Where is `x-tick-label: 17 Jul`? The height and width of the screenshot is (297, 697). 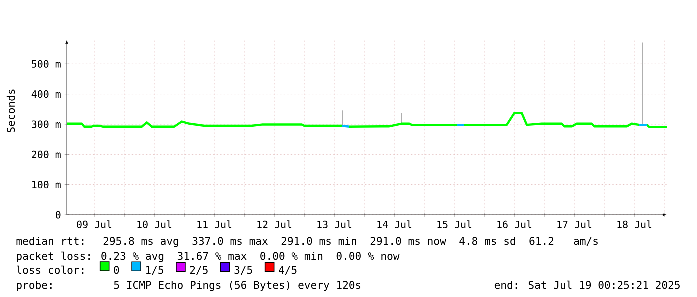 x-tick-label: 17 Jul is located at coordinates (575, 224).